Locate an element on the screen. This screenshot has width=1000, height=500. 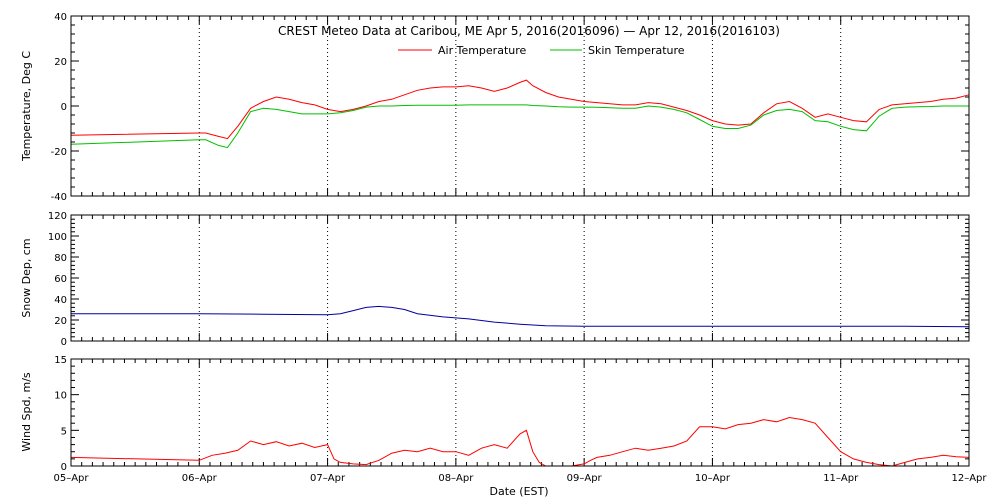
x-tick-label: 05–Apr is located at coordinates (71, 478).